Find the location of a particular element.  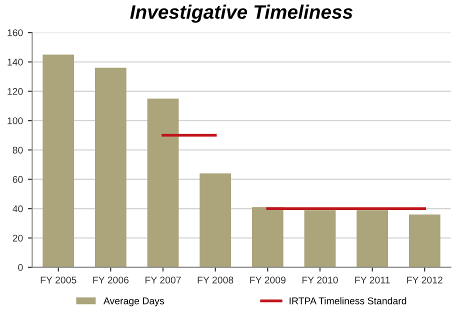

x-tick-label: FY 2011 is located at coordinates (372, 280).